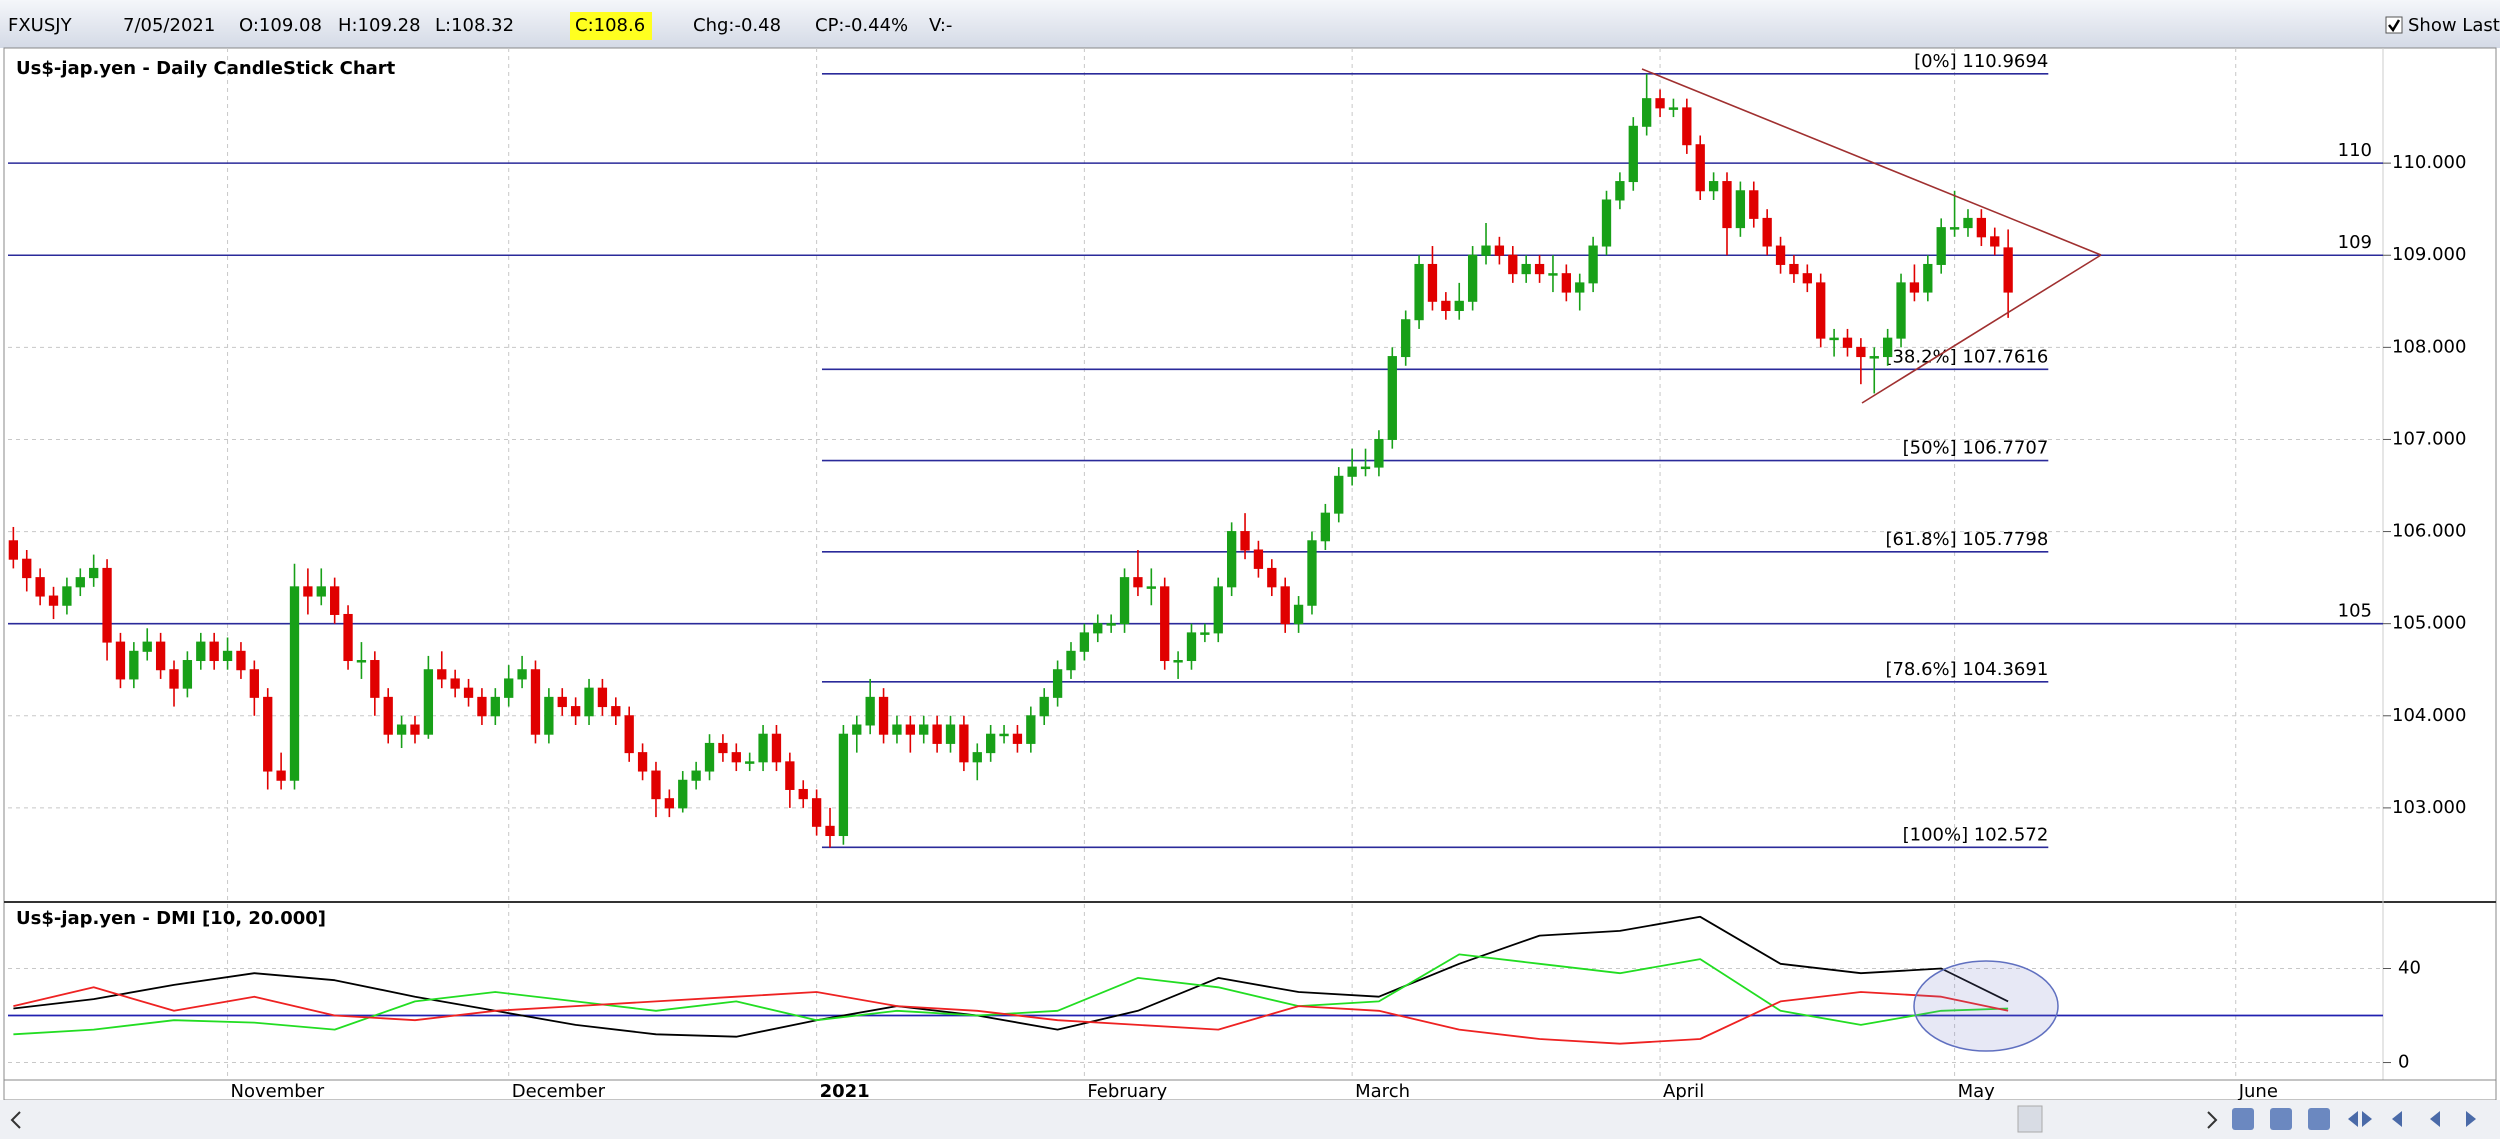 This screenshot has width=2500, height=1143. I want to click on zoom-button, so click(2243, 1119).